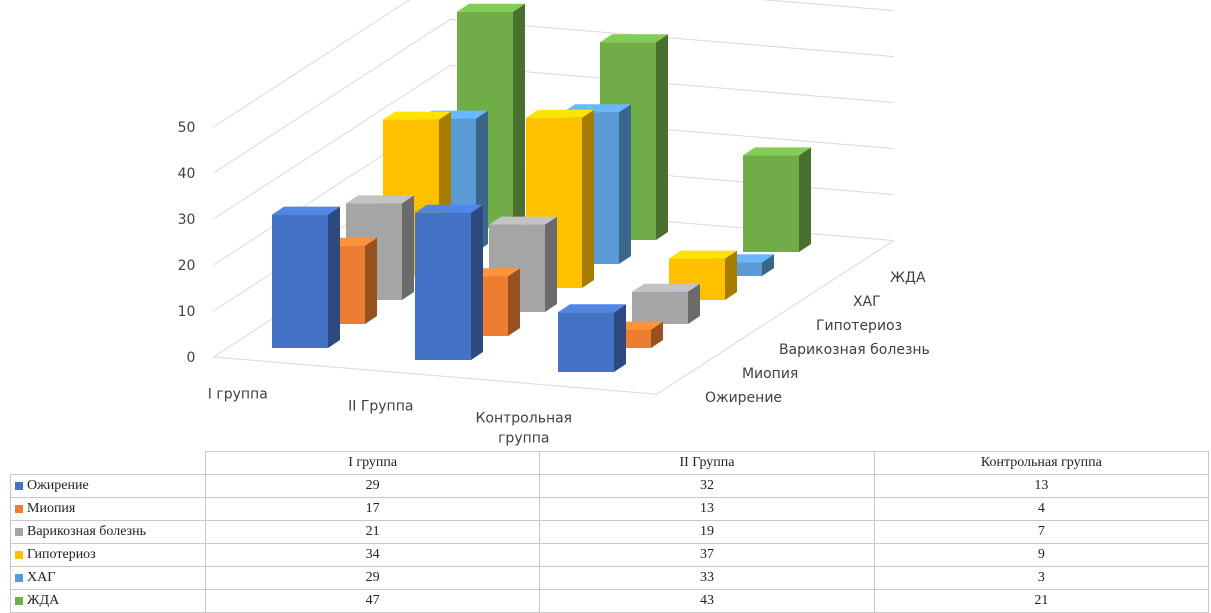  What do you see at coordinates (43, 600) in the screenshot?
I see `series-name: ЖДА` at bounding box center [43, 600].